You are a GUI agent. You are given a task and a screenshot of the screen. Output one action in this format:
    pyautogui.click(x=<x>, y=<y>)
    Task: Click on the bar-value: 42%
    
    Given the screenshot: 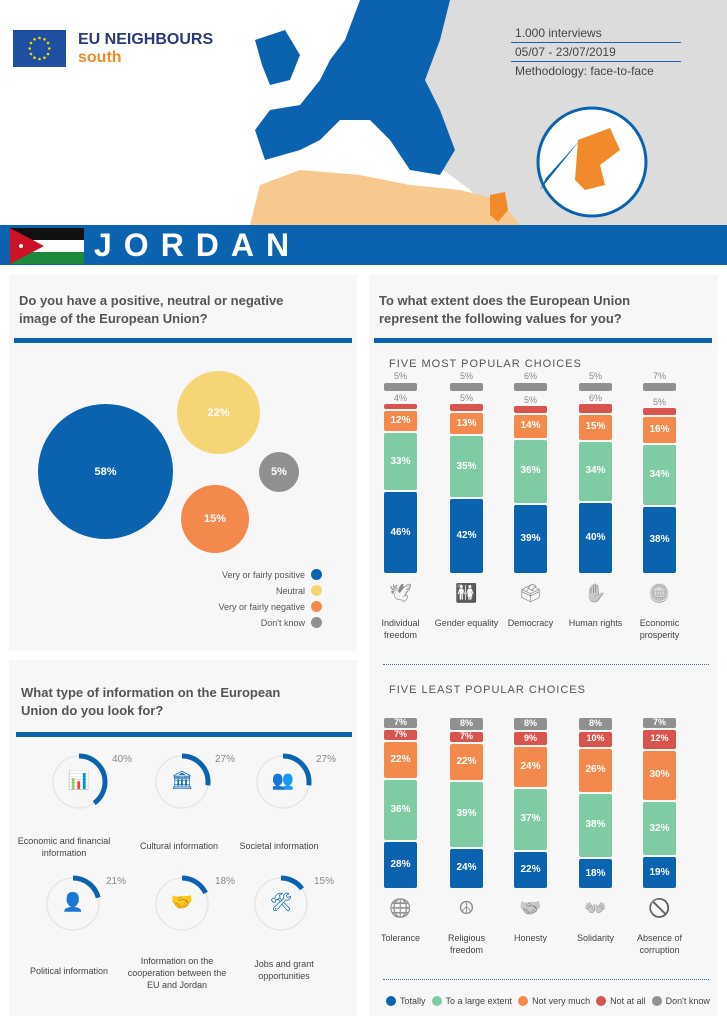 What is the action you would take?
    pyautogui.click(x=466, y=536)
    